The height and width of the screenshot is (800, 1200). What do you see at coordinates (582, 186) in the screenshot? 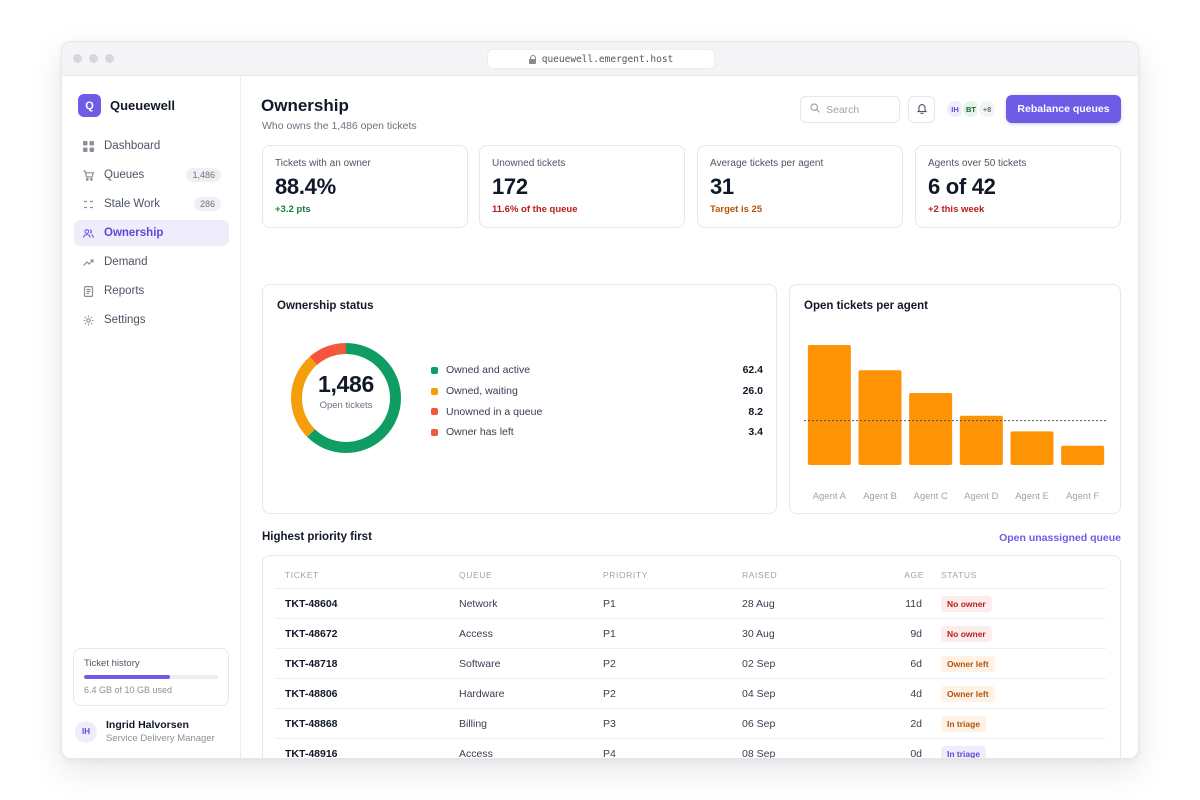
I see `kpi-card-unowned: Unowned tickets 172 11.6% of the queue` at bounding box center [582, 186].